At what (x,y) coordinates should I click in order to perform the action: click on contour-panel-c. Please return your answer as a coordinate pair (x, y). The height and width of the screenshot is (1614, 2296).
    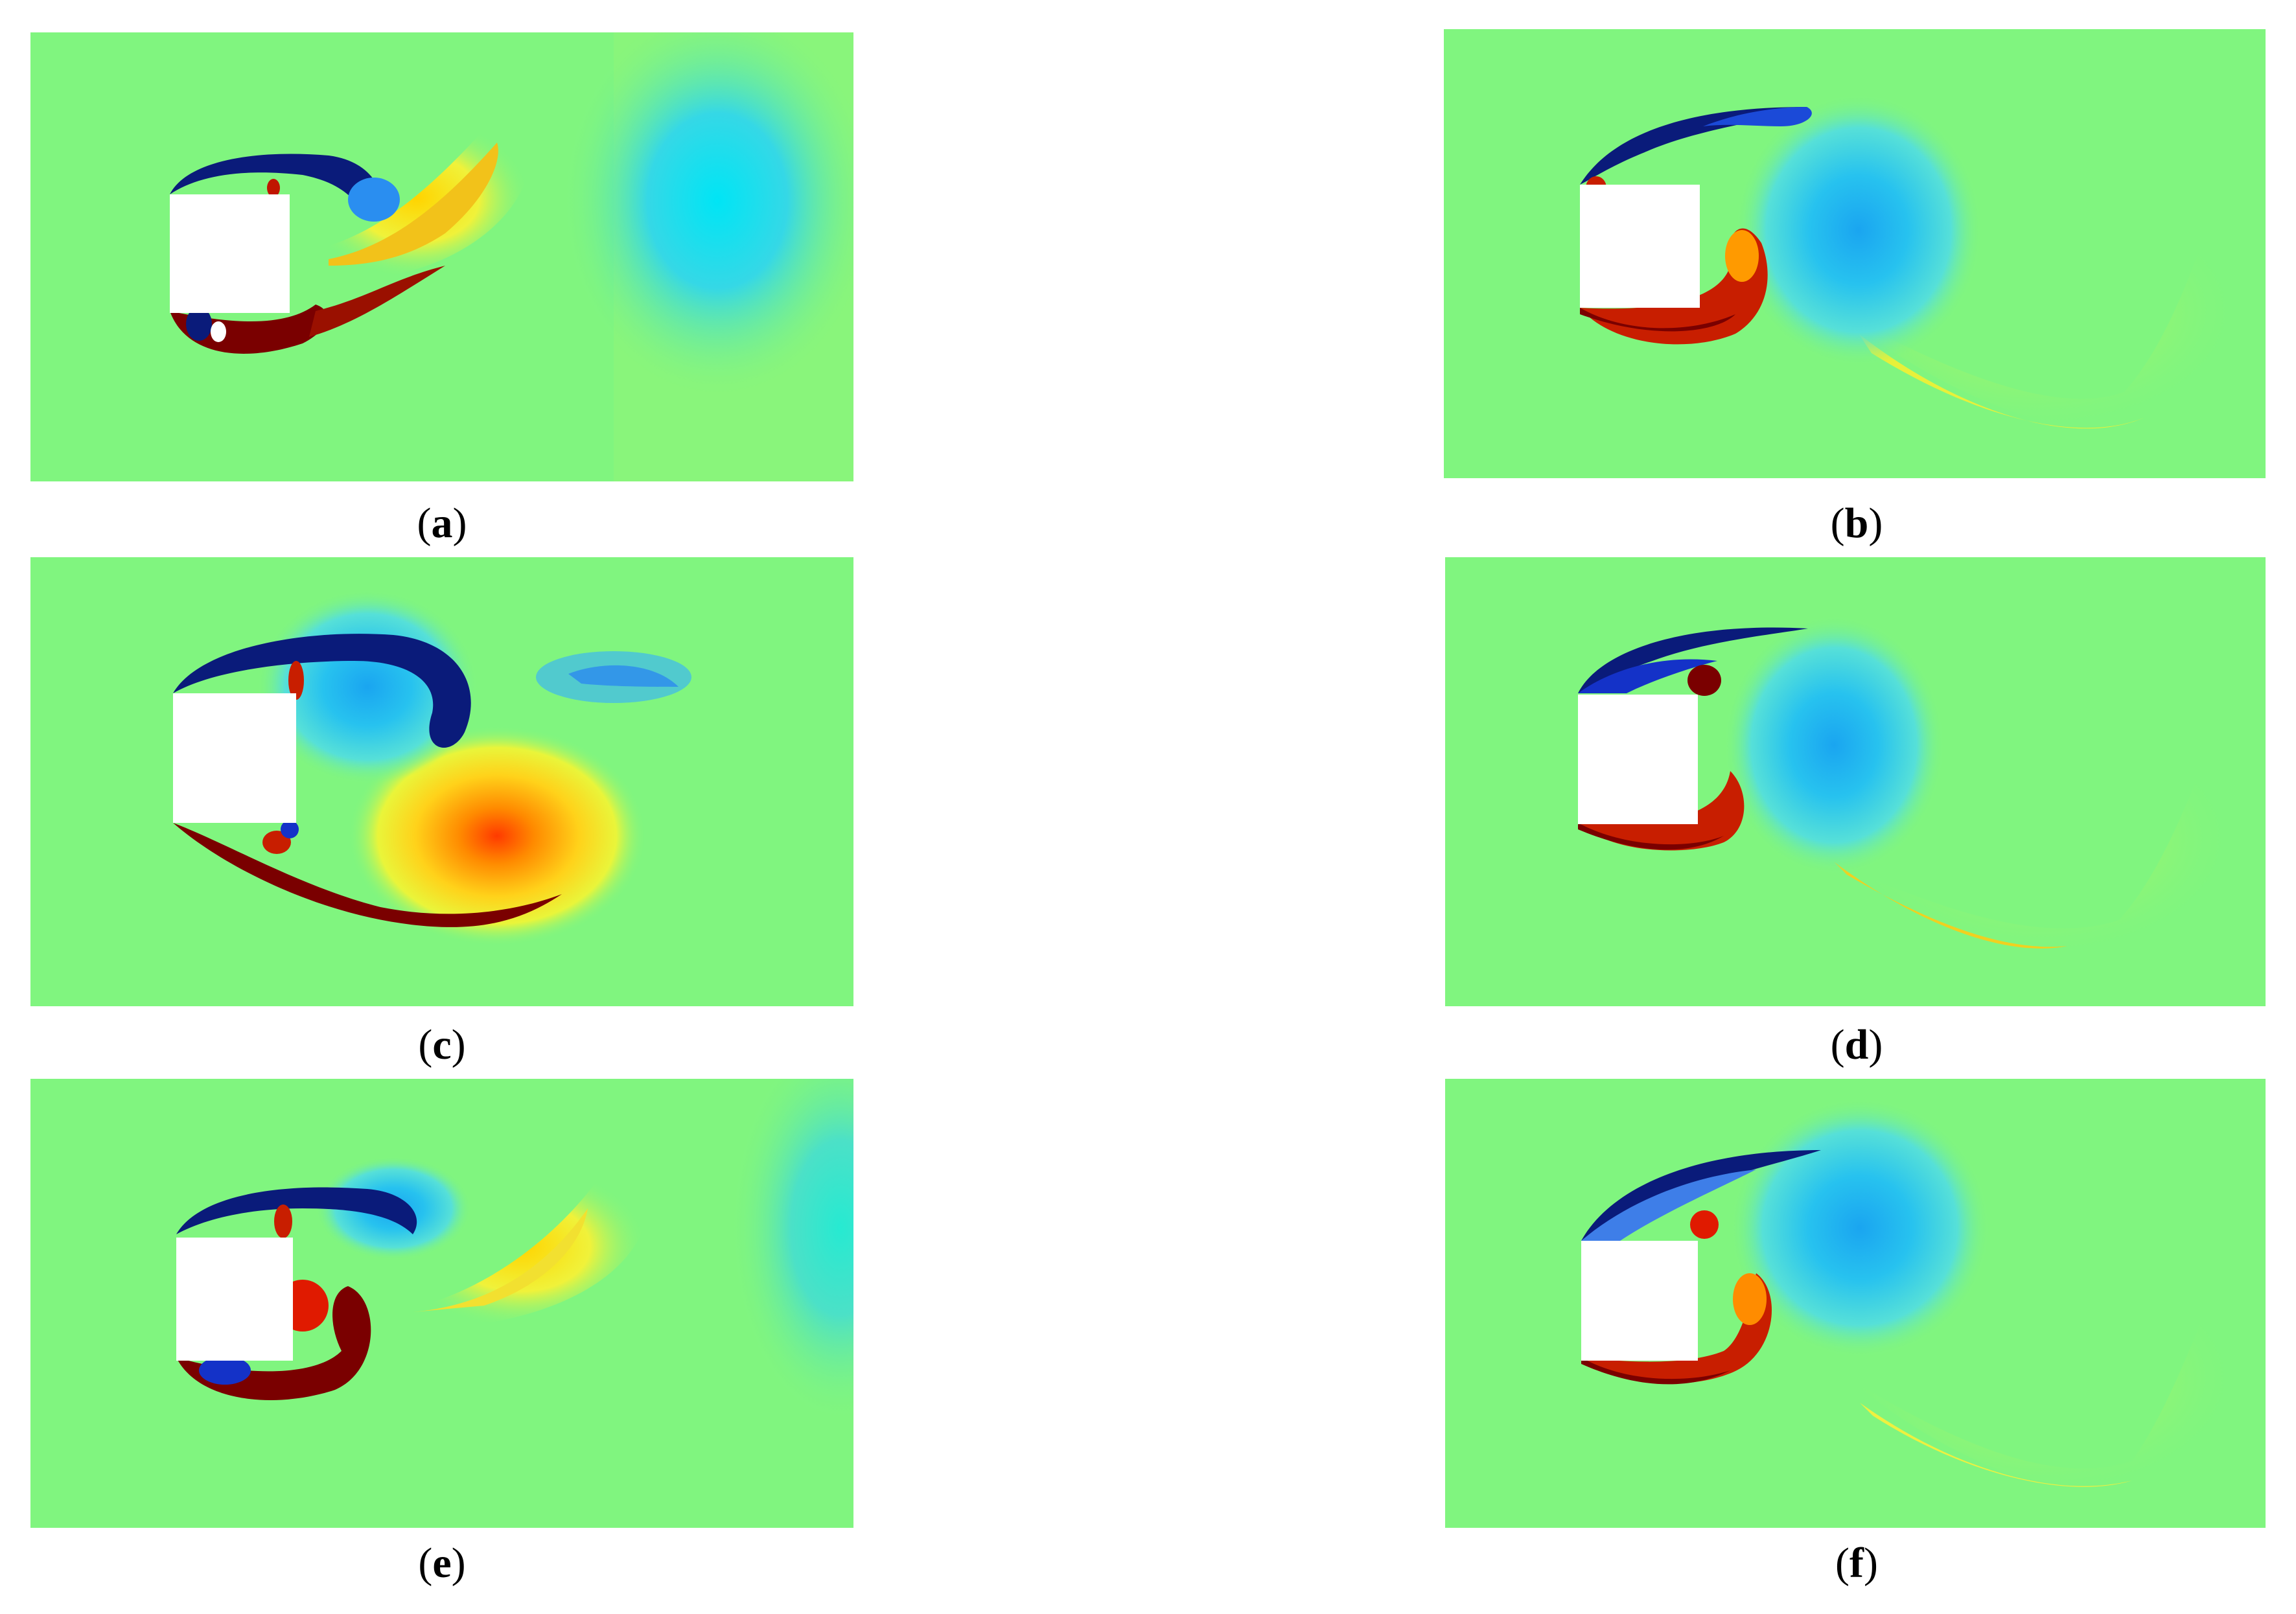
    Looking at the image, I should click on (441, 781).